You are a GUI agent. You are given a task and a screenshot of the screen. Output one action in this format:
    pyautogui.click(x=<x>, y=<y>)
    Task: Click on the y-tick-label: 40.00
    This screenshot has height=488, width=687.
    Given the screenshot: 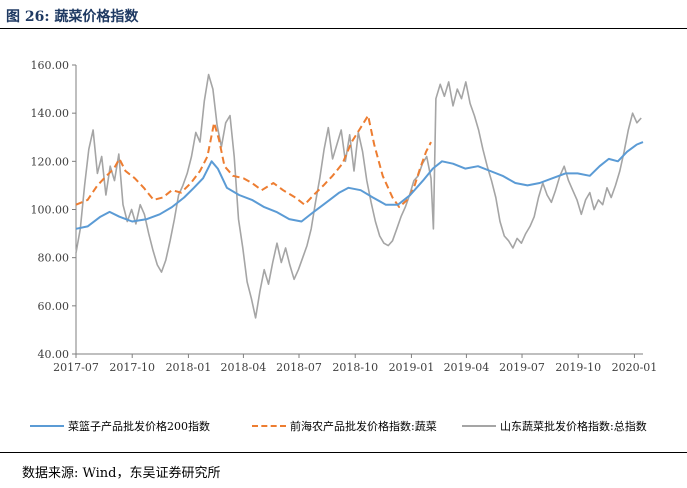 What is the action you would take?
    pyautogui.click(x=54, y=354)
    